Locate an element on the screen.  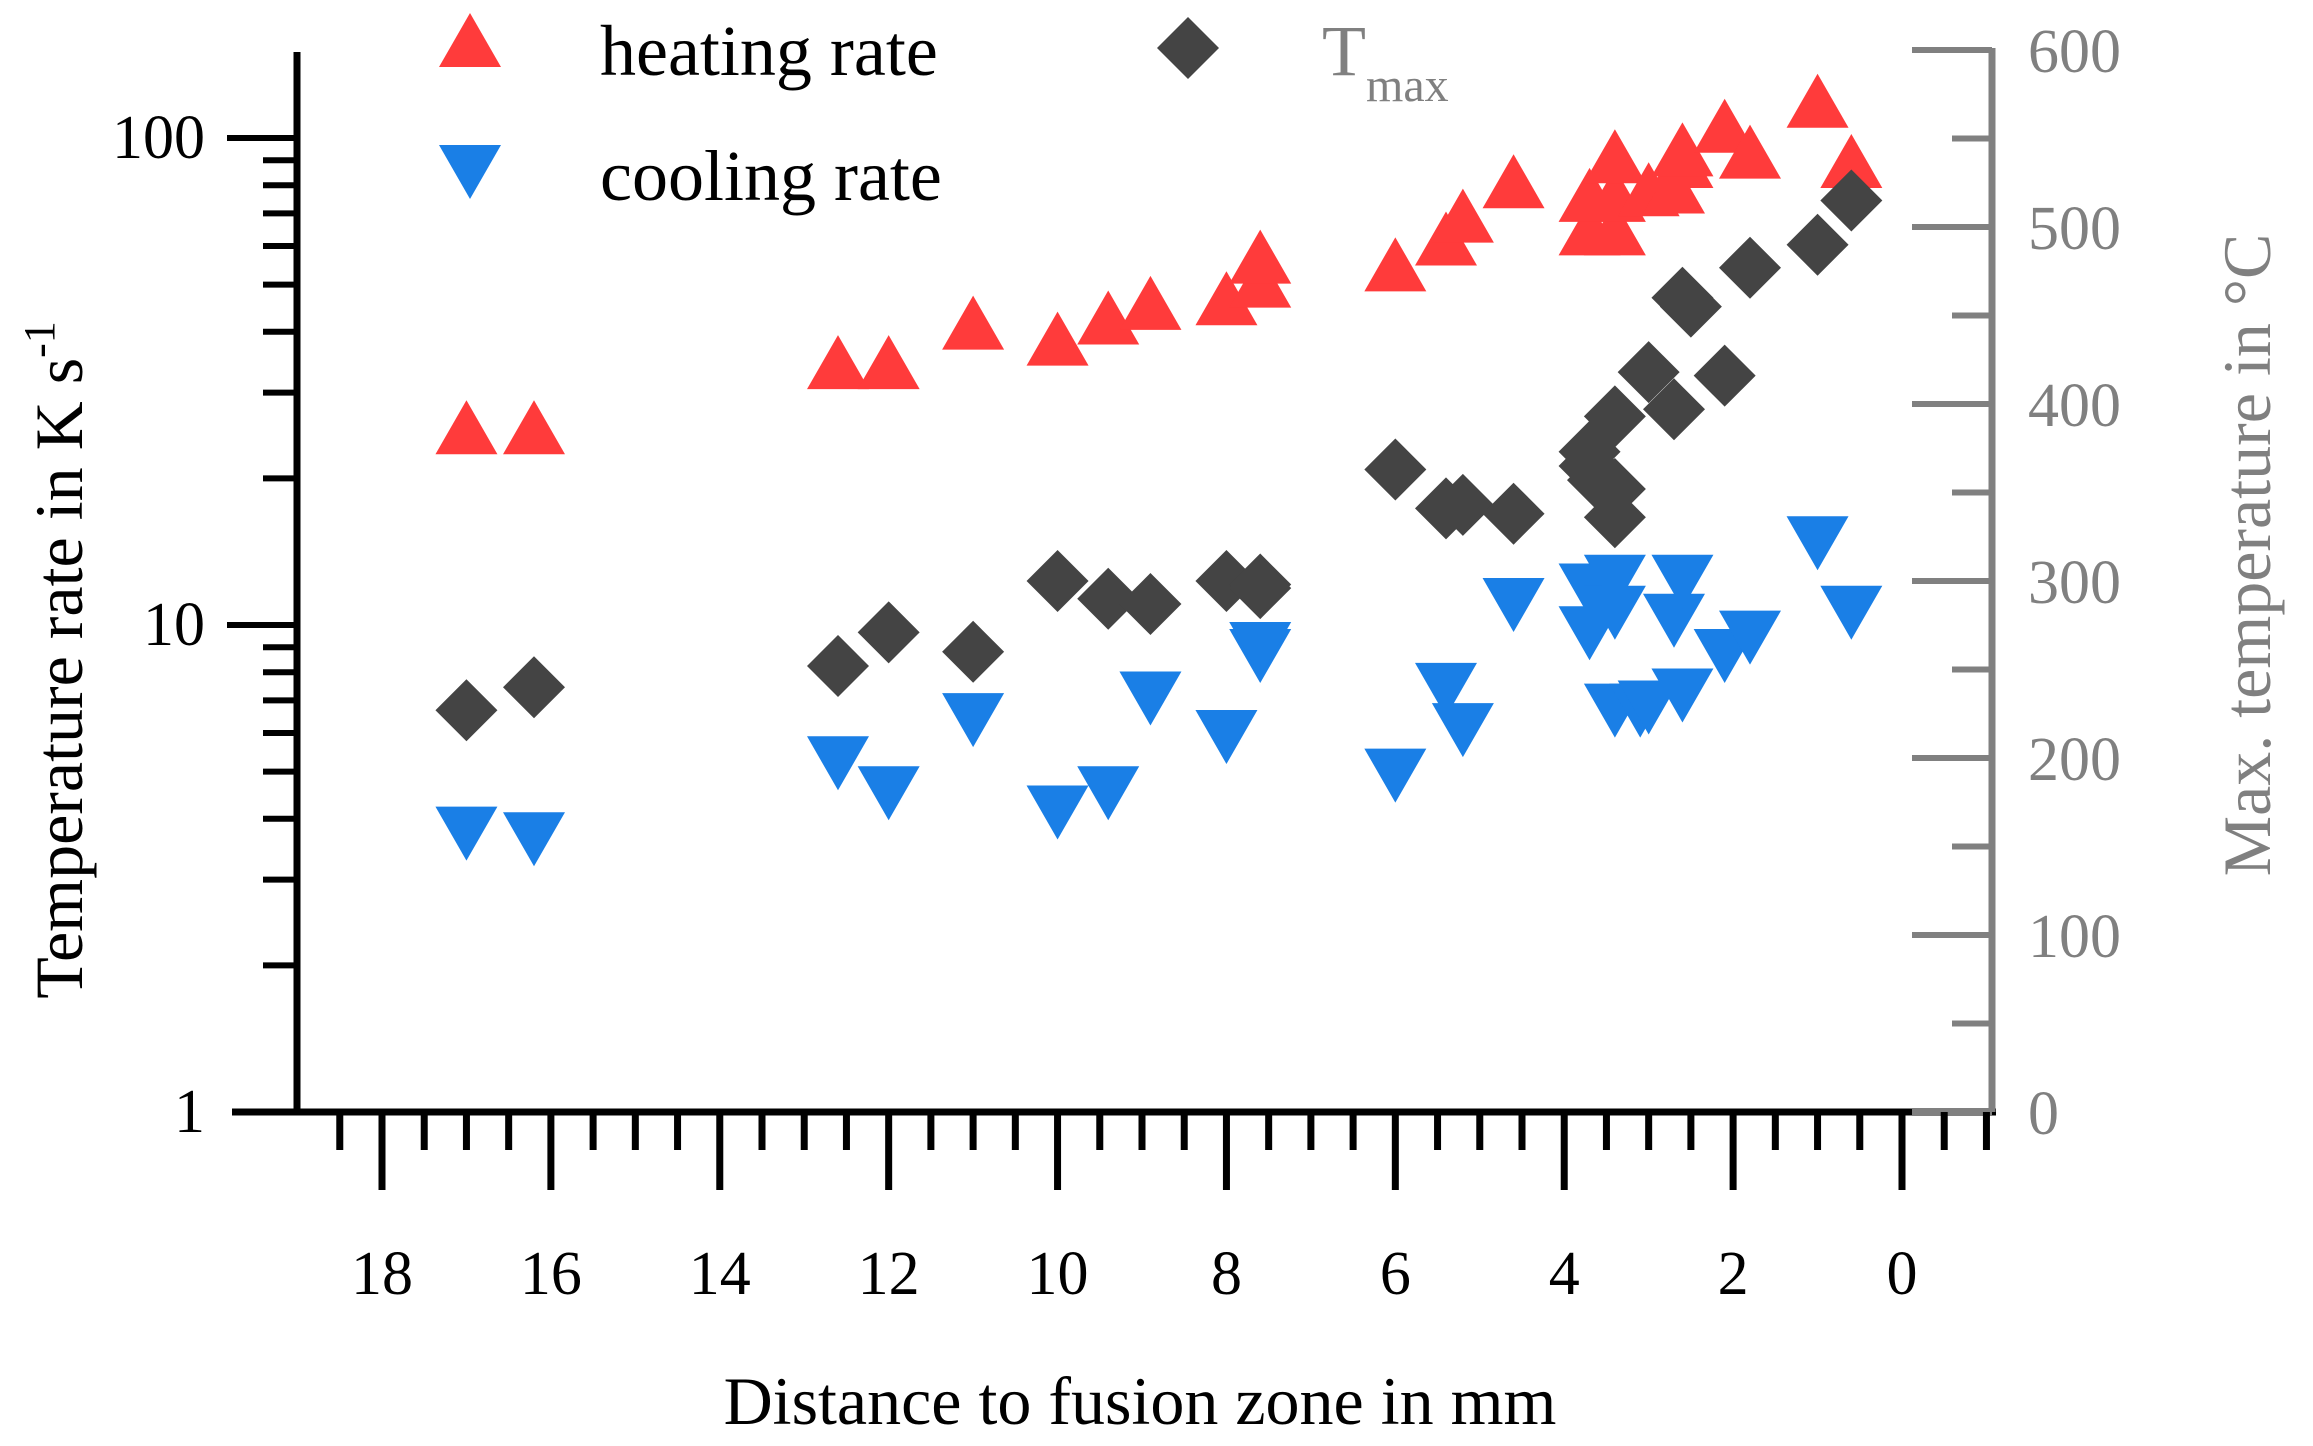
x-tick-label: 10 is located at coordinates (1058, 1274).